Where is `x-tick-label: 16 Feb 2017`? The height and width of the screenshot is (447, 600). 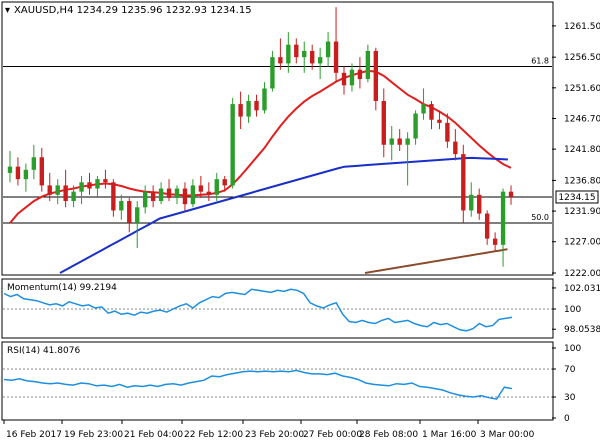
x-tick-label: 16 Feb 2017 is located at coordinates (34, 435).